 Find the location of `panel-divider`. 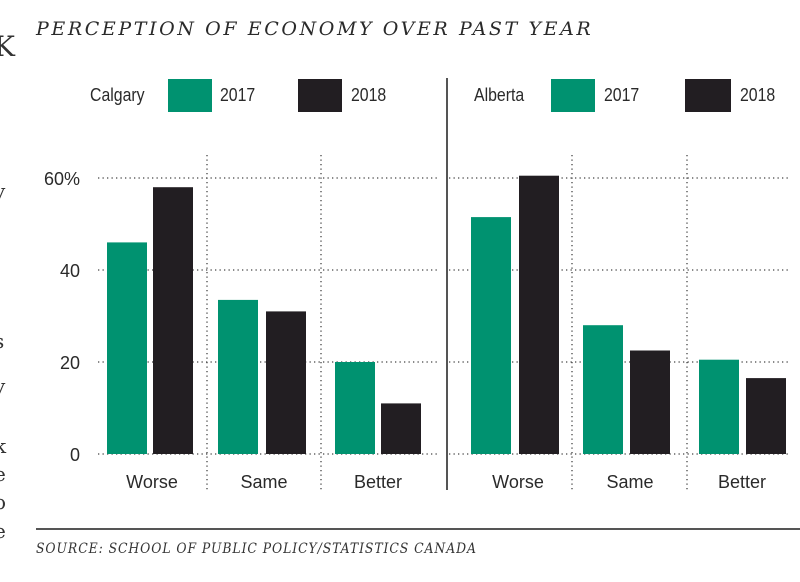

panel-divider is located at coordinates (447, 284).